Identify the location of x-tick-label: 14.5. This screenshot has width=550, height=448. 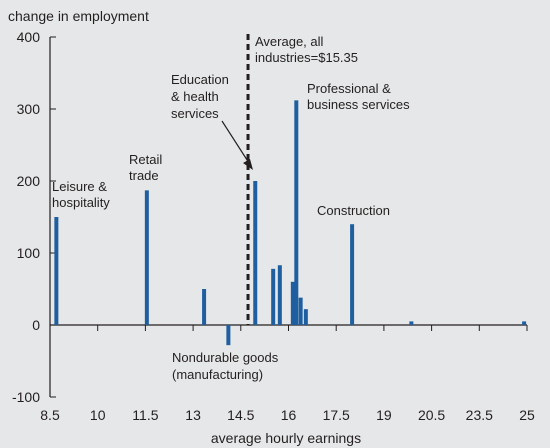
(240, 415).